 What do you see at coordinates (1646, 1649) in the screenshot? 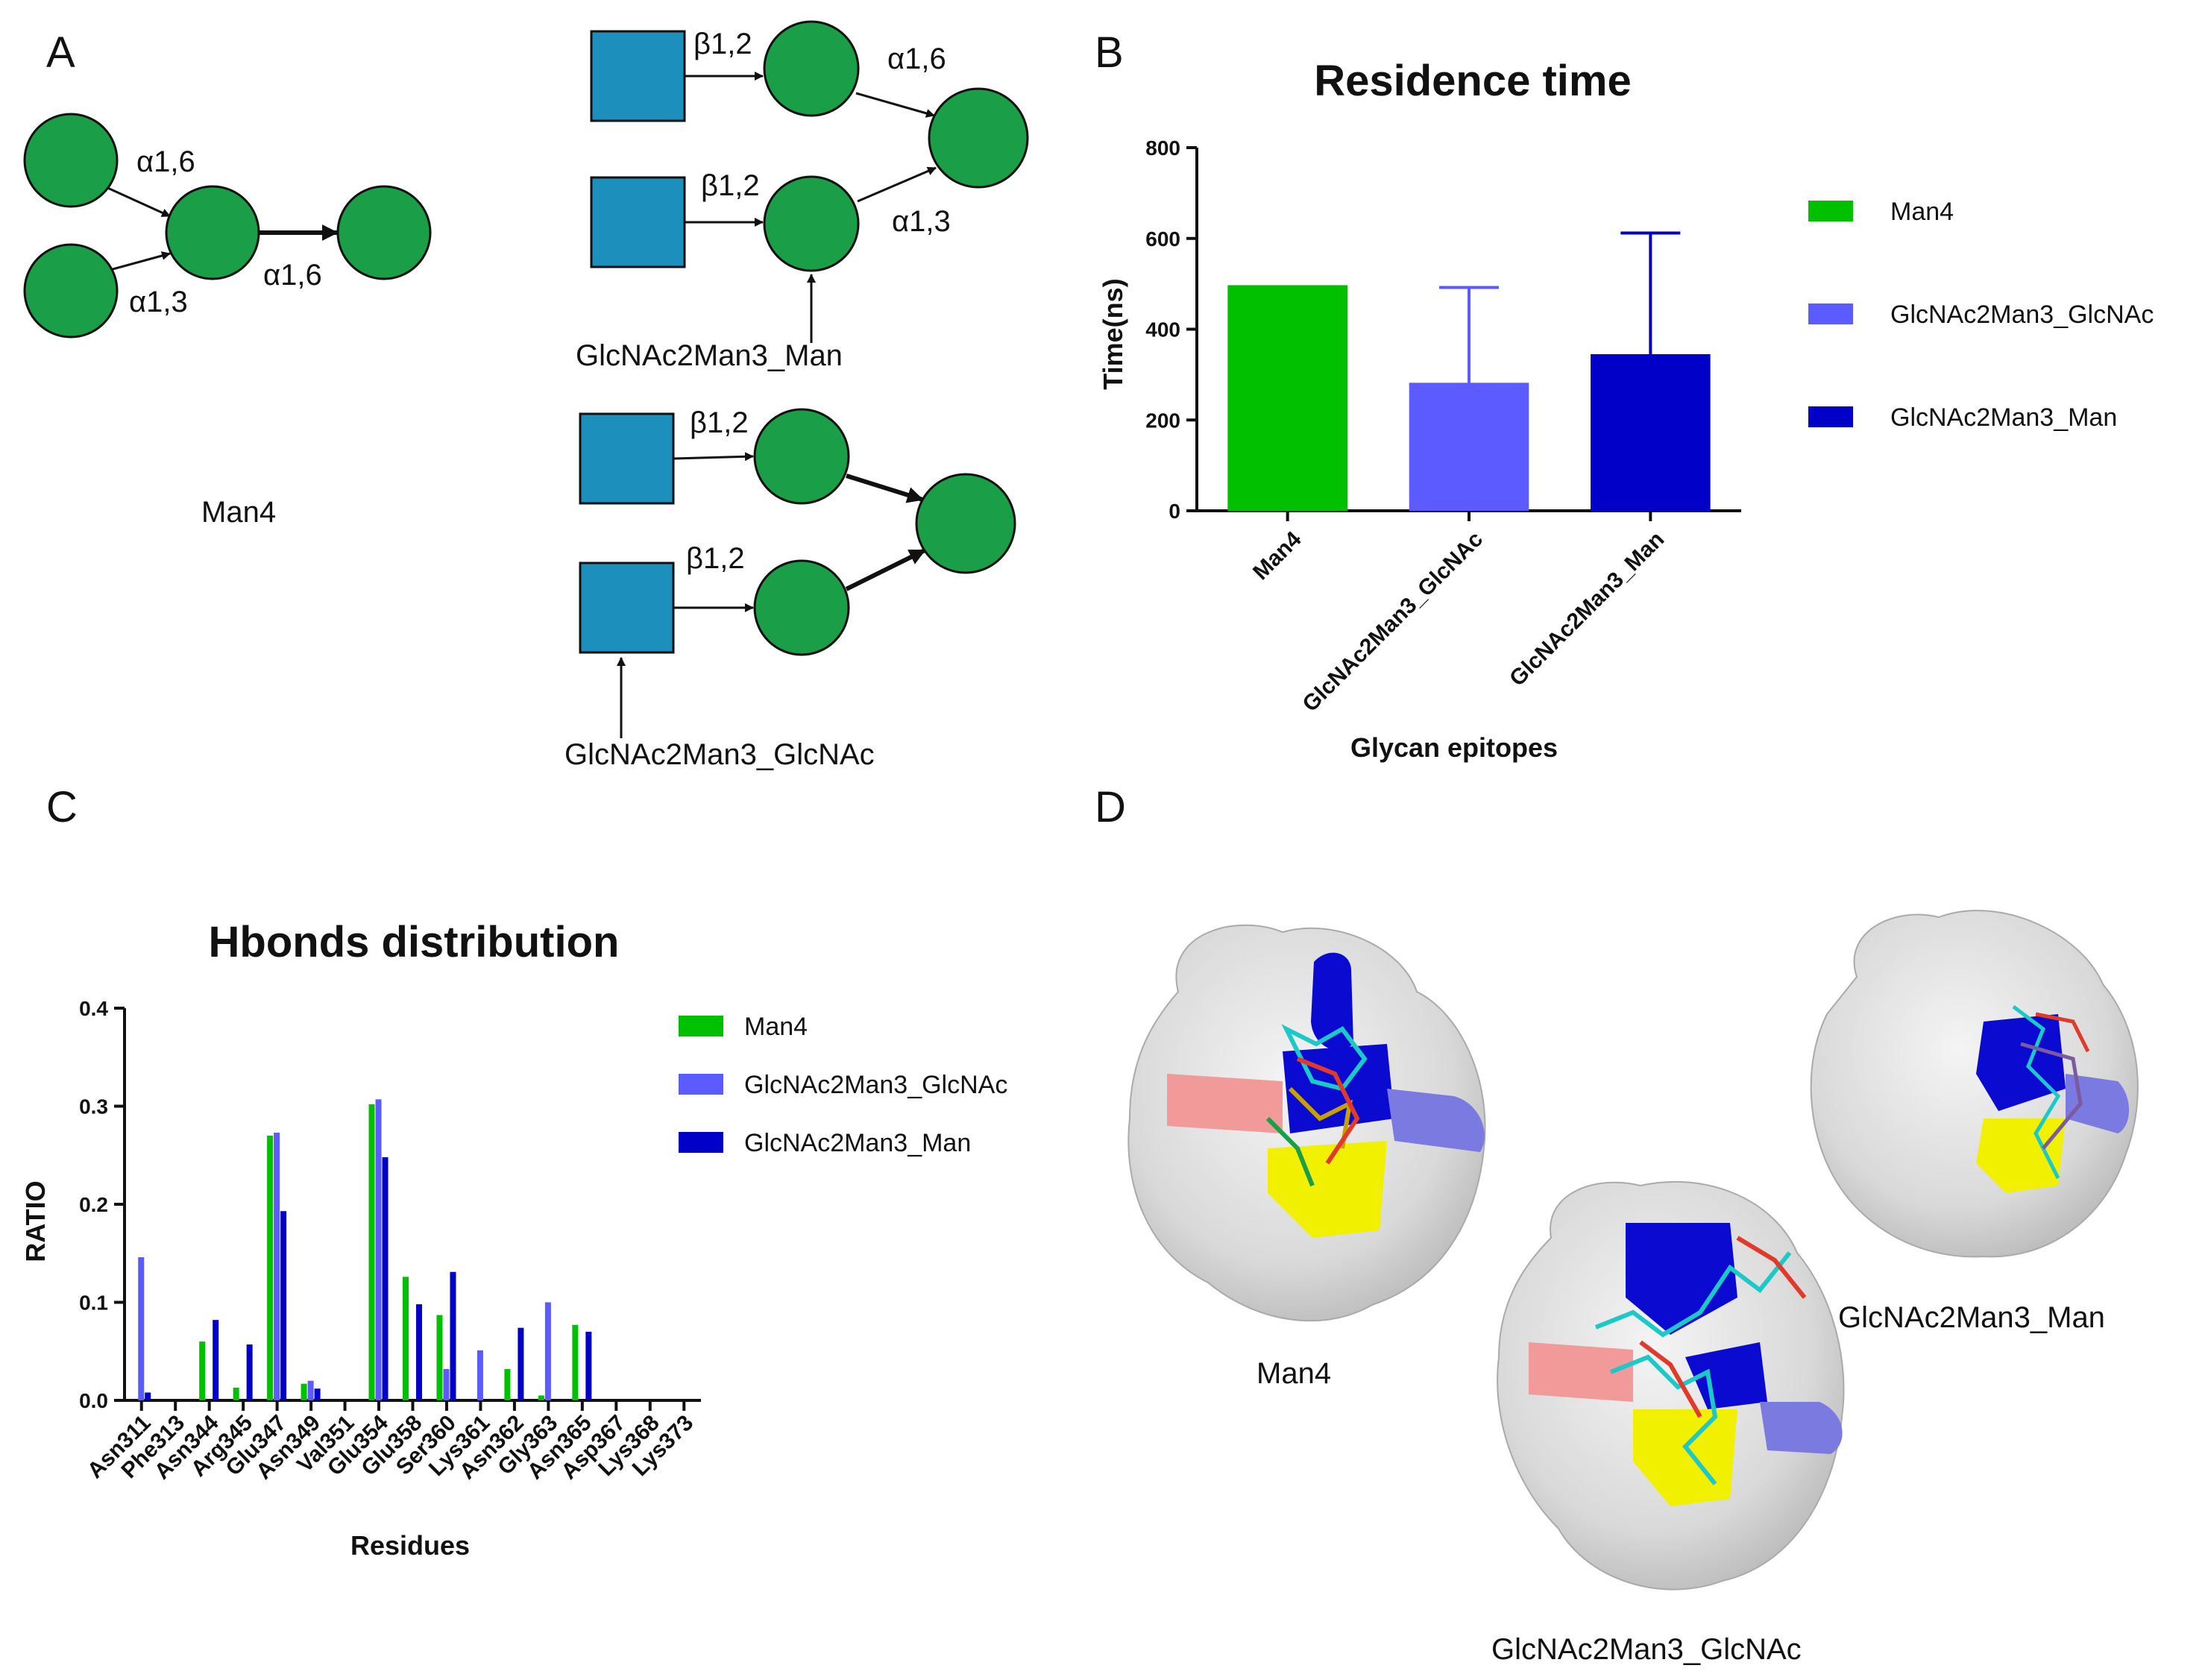
I see `structure-label-glcnac2man3-glcnac: GlcNAc2Man3_GlcNAc` at bounding box center [1646, 1649].